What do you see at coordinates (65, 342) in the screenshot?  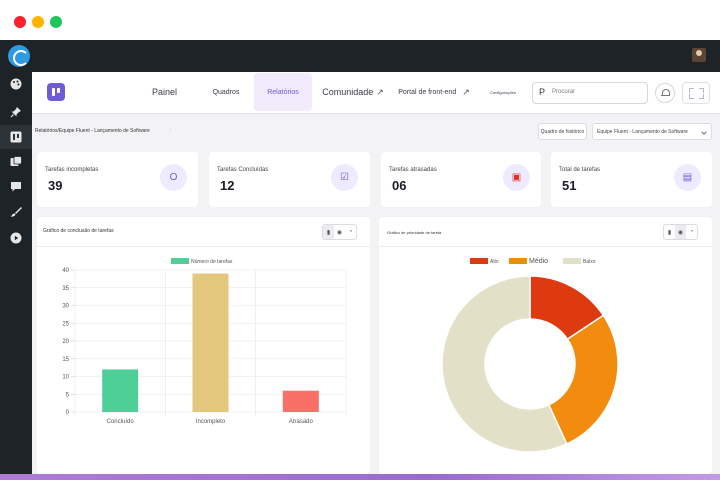 I see `y-tick-label: 20` at bounding box center [65, 342].